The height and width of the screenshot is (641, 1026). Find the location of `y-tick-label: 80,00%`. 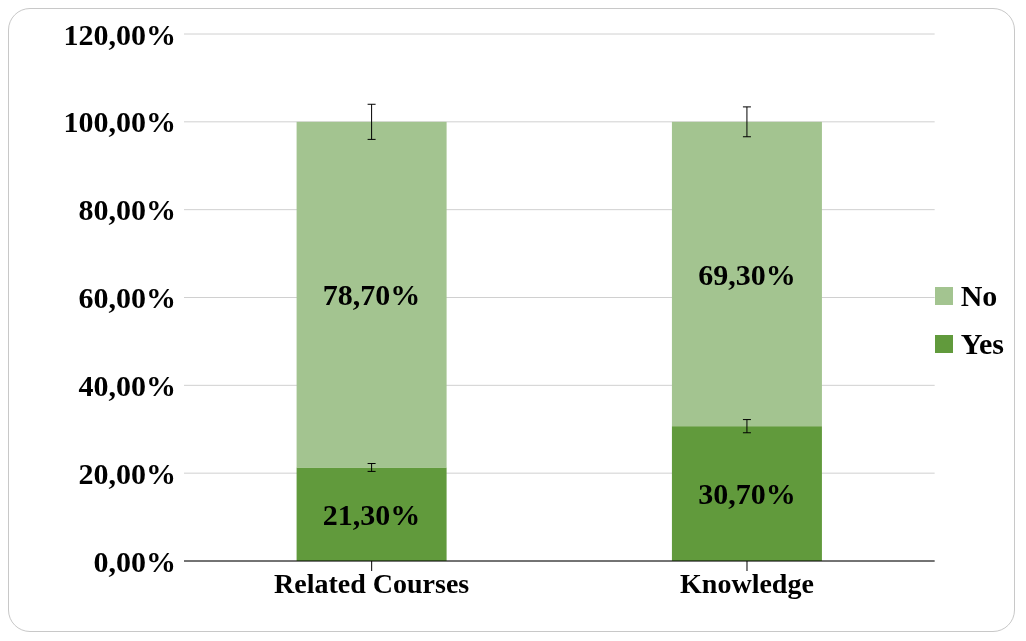

y-tick-label: 80,00% is located at coordinates (127, 210).